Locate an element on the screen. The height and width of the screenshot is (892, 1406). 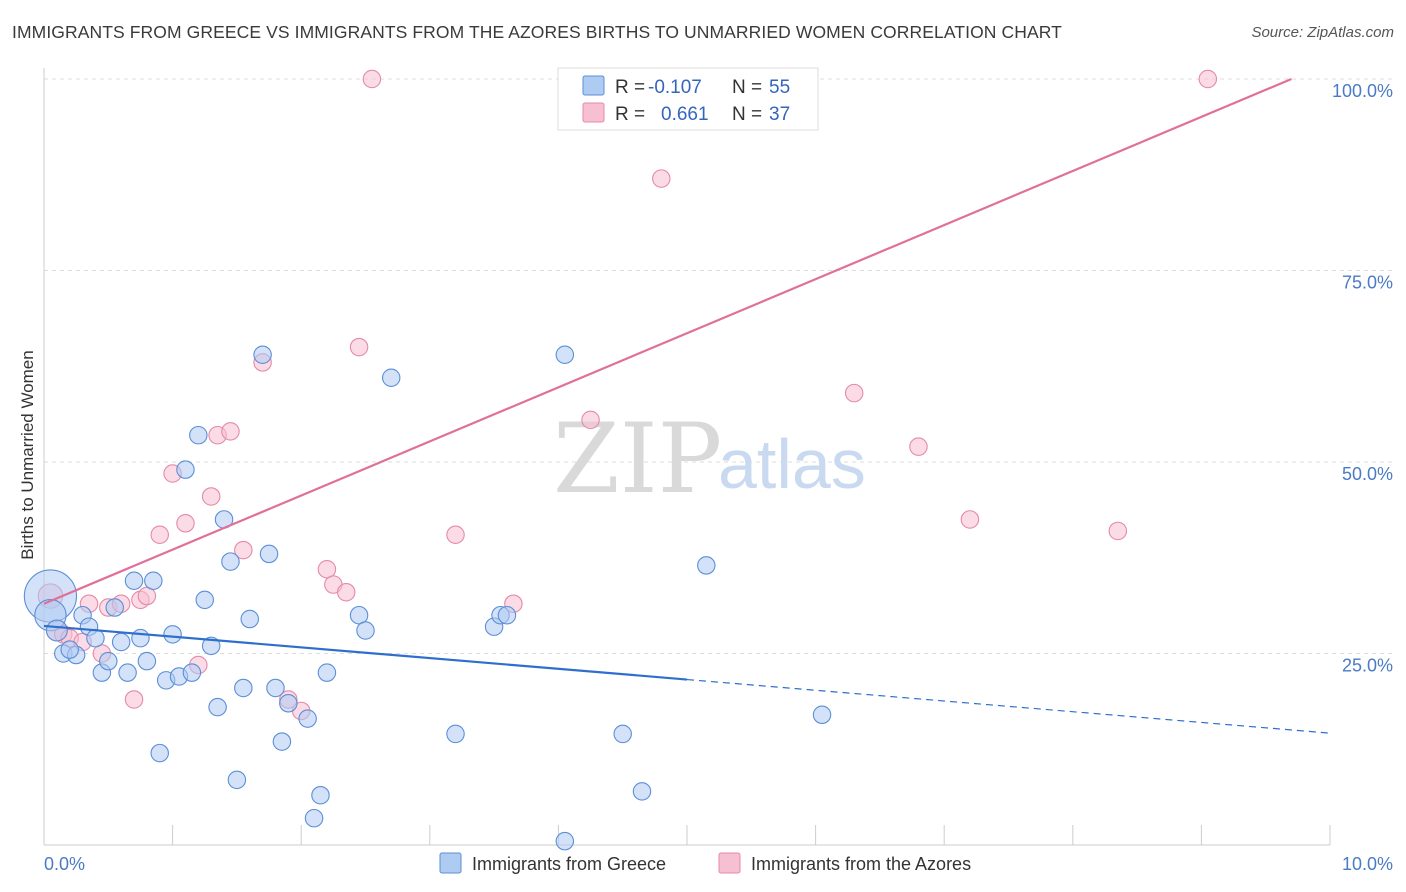
y-tick-label: 75.0% is located at coordinates (1367, 283).